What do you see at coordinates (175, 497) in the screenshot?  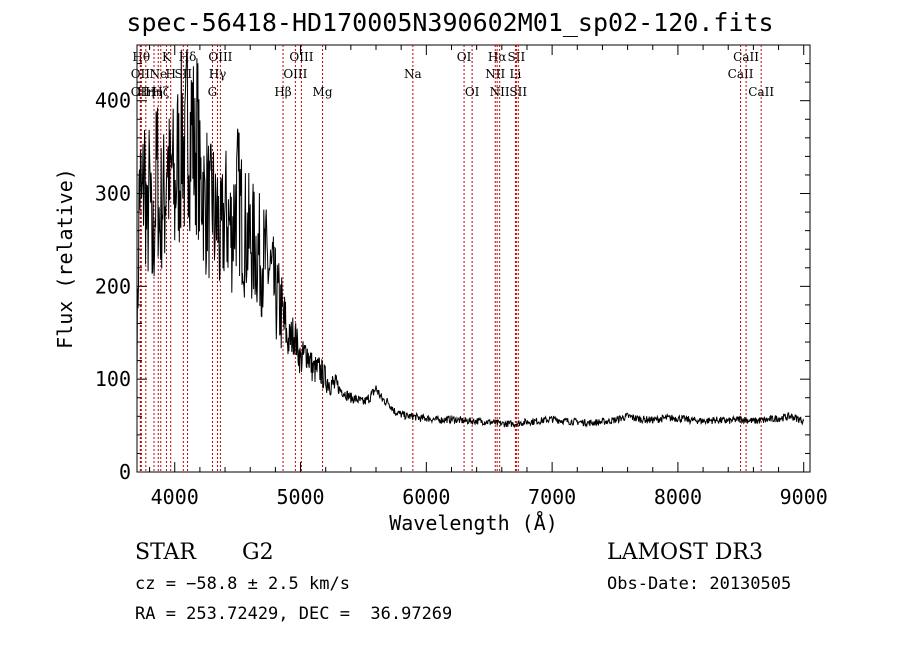 I see `x-tick-label: 4000` at bounding box center [175, 497].